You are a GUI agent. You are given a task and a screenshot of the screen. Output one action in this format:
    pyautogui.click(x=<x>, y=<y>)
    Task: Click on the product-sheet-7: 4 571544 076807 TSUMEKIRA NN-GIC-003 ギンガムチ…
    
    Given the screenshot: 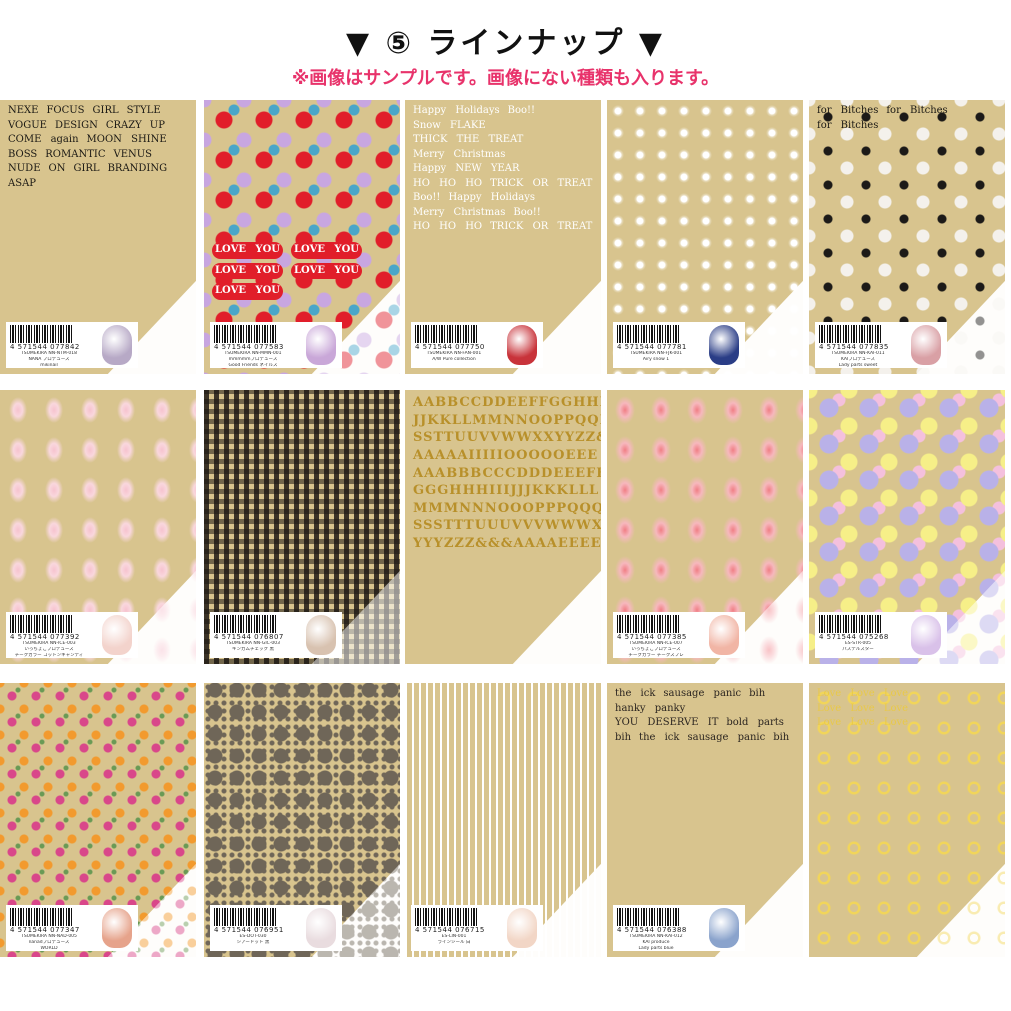 What is the action you would take?
    pyautogui.click(x=302, y=527)
    